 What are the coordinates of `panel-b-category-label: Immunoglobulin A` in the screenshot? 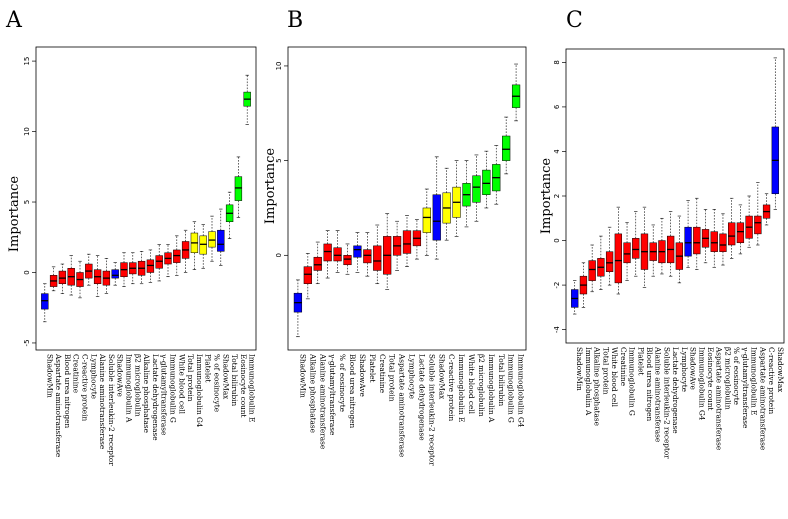 It's located at (491, 388).